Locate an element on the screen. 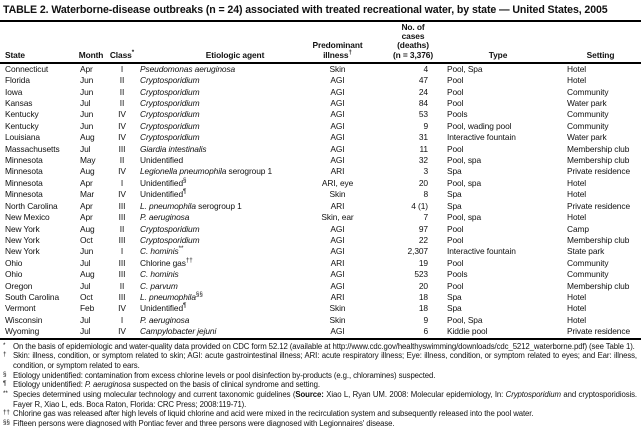 This screenshot has height=438, width=641. cell-state: New York is located at coordinates (22, 239).